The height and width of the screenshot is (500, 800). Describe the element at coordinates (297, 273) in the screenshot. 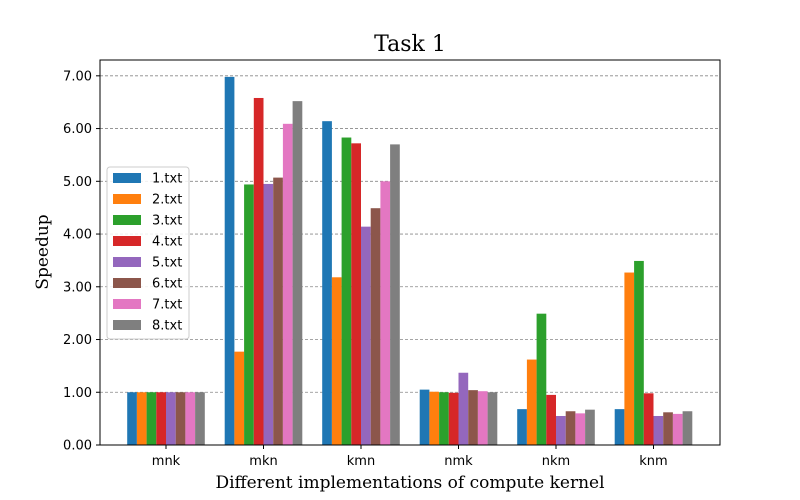

I see `bar-8-txt-mkn` at that location.